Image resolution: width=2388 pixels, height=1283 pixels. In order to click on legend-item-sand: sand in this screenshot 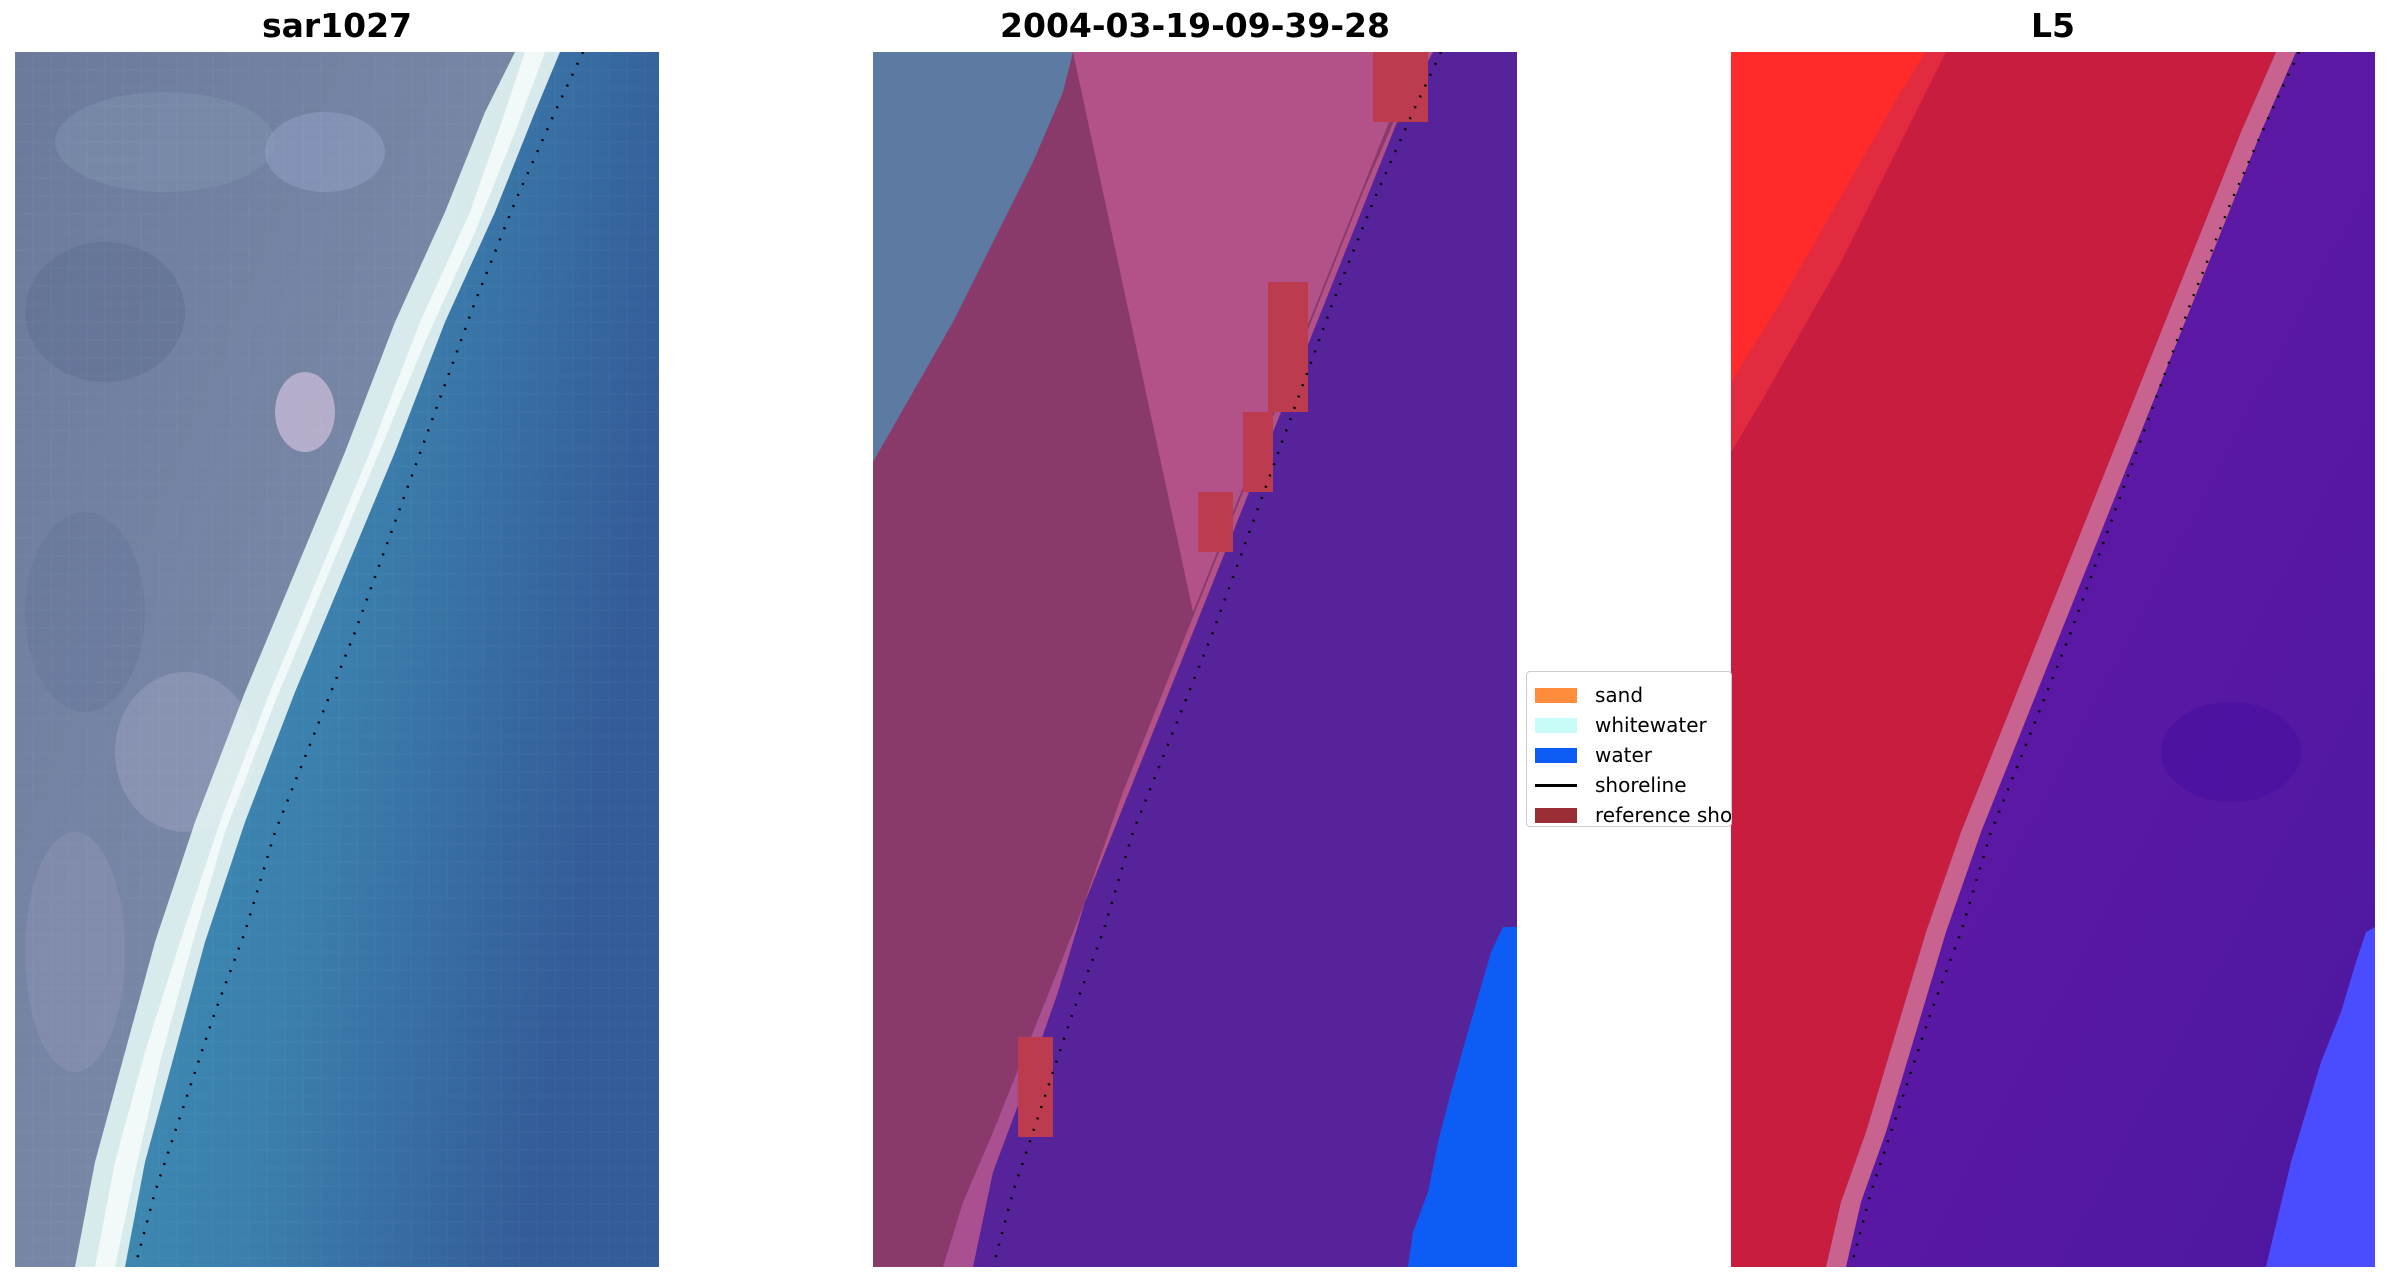, I will do `click(1589, 695)`.